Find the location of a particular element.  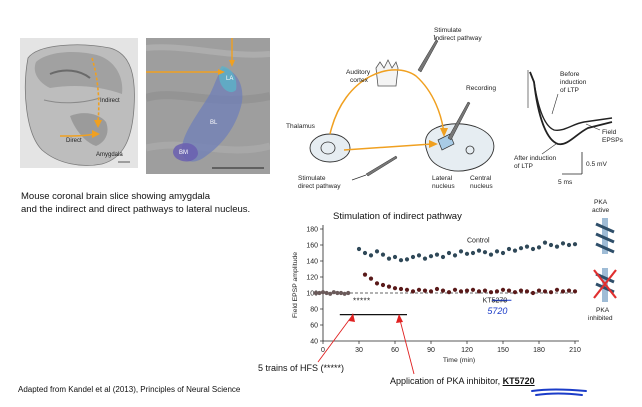

x-tick-label: 120 is located at coordinates (467, 350).